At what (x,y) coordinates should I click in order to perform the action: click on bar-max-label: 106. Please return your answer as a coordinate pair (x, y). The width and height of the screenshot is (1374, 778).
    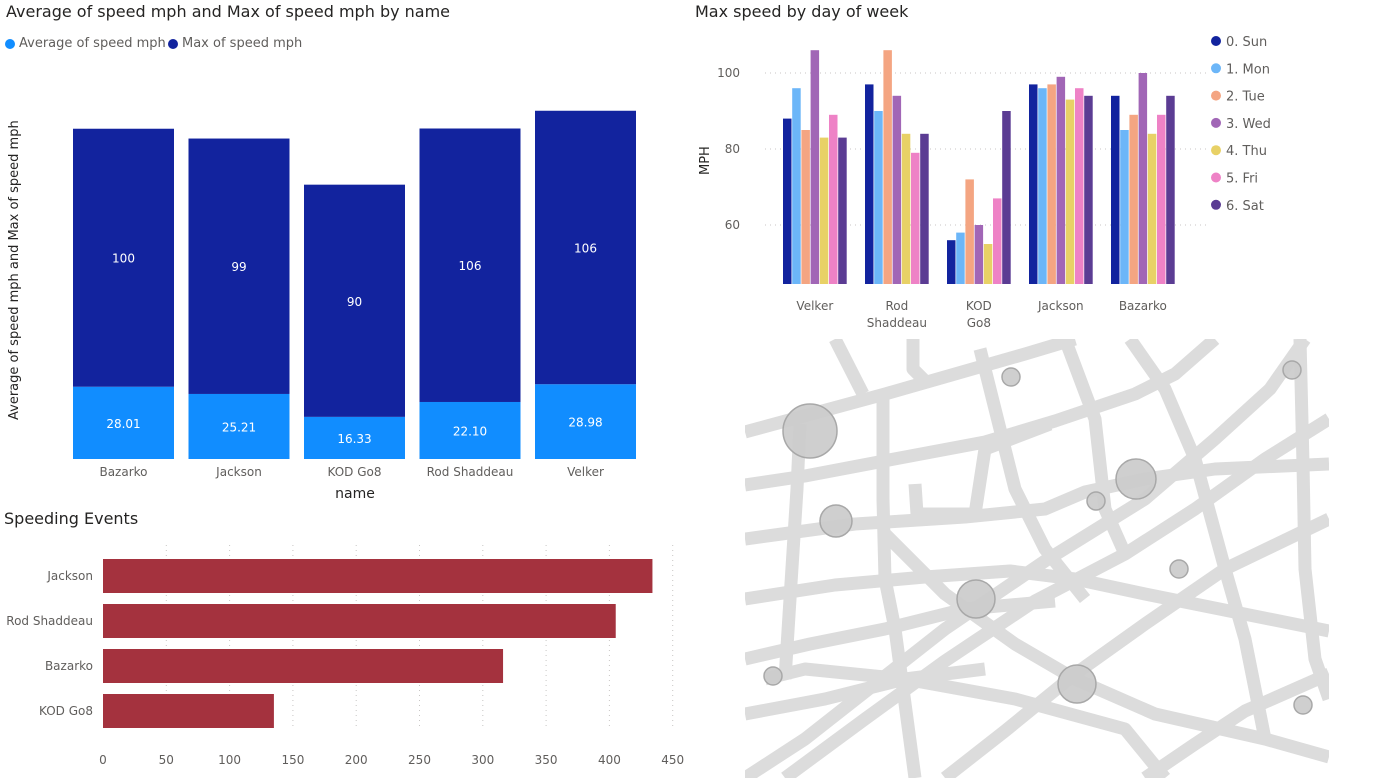
    Looking at the image, I should click on (470, 266).